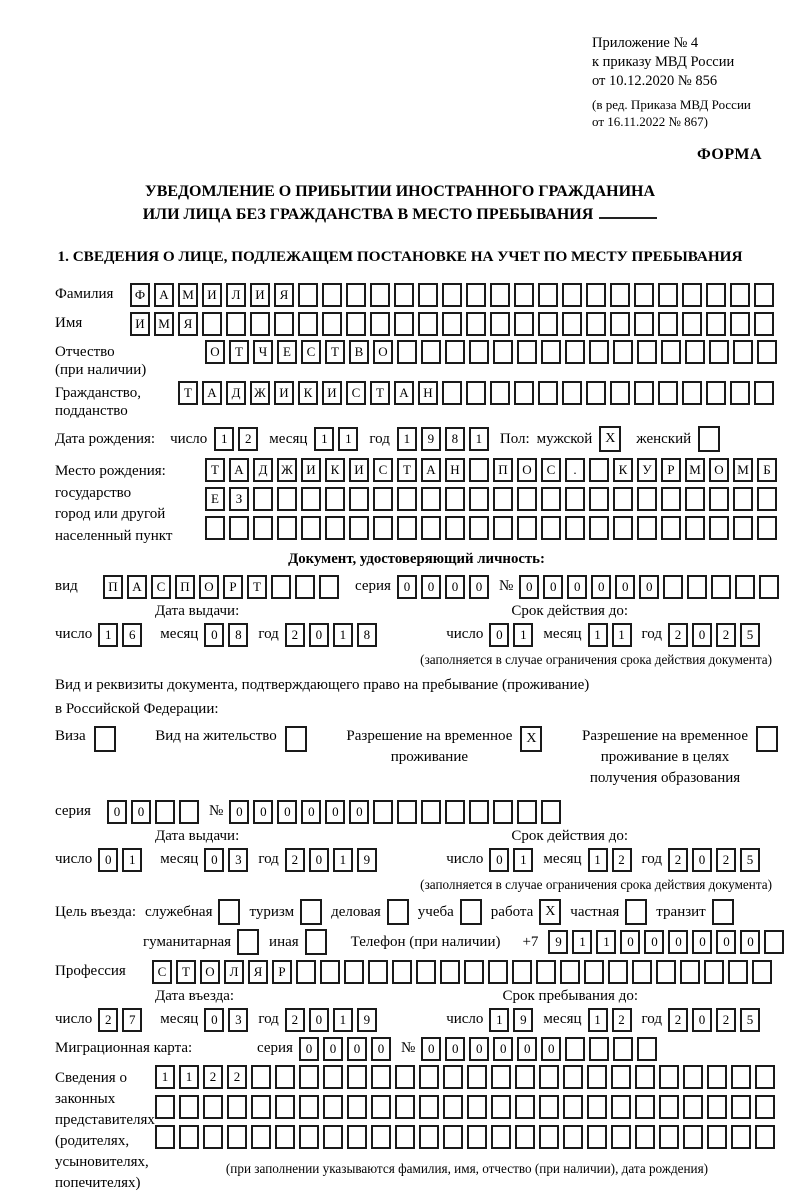 This screenshot has width=800, height=1197. Describe the element at coordinates (140, 323) in the screenshot. I see `char-cell: И` at that location.